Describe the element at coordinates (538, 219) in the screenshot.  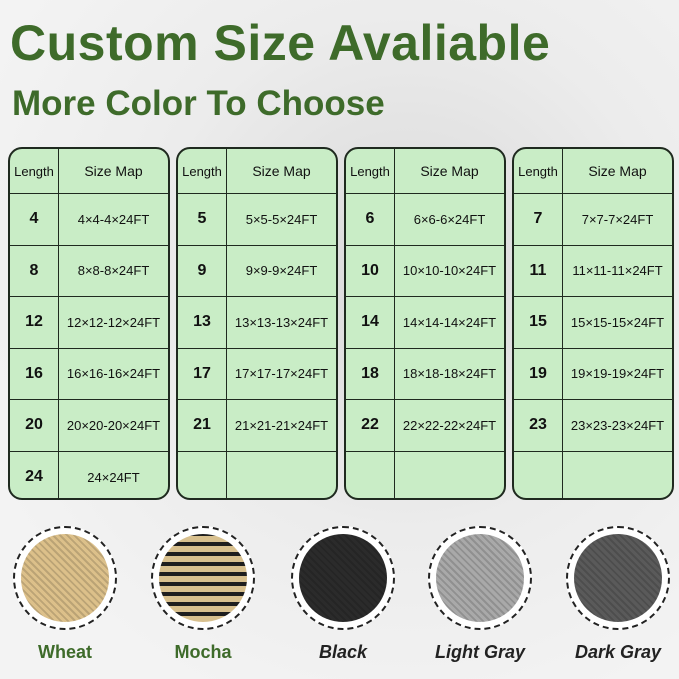
I see `length-cell: 7` at that location.